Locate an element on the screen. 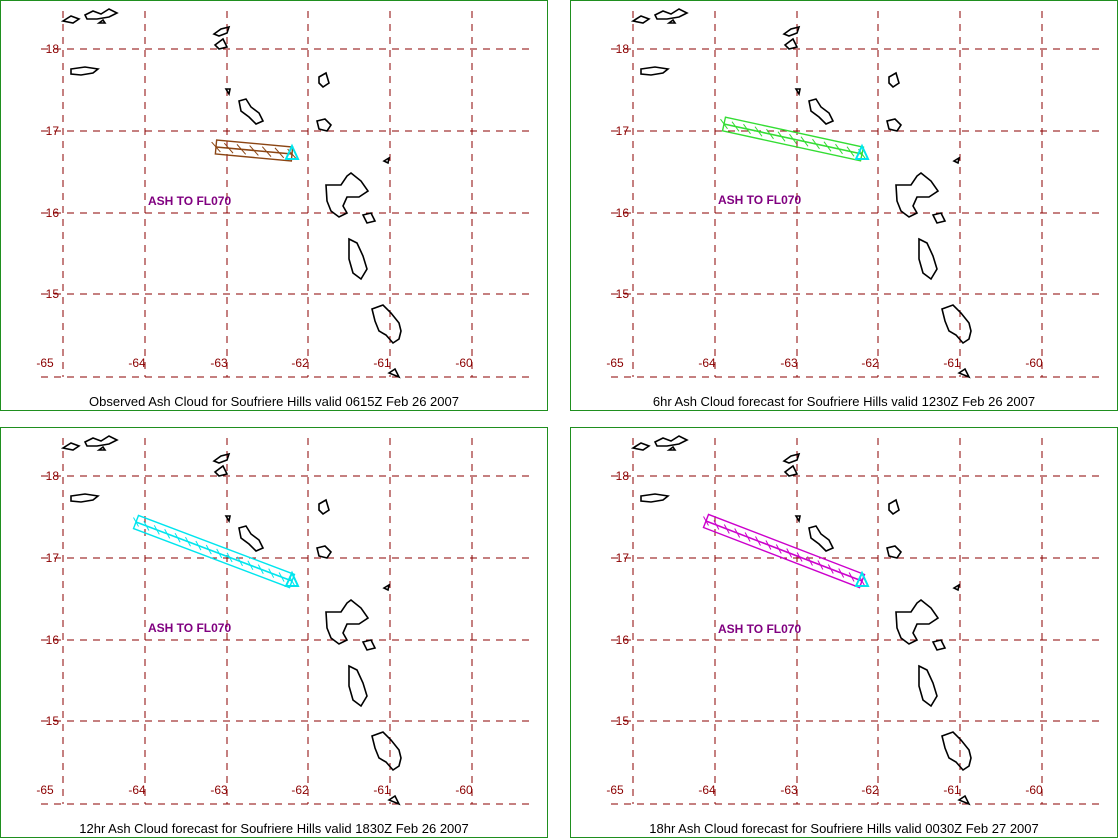 The width and height of the screenshot is (1119, 839). ash-cloud-outline is located at coordinates (784, 551).